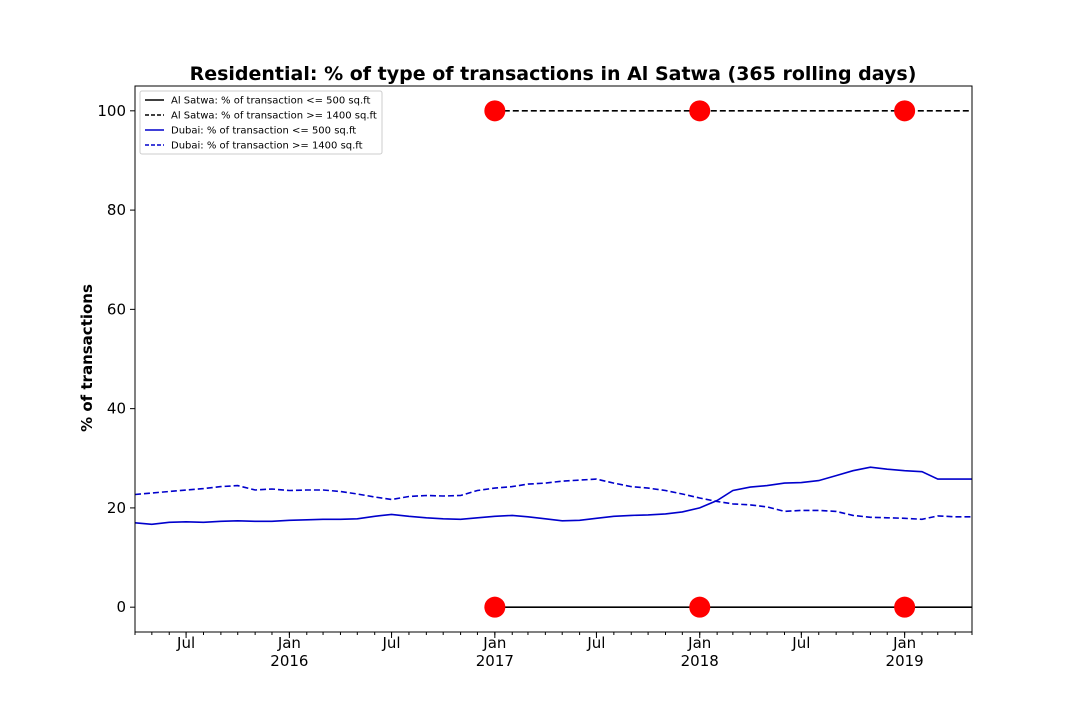 The image size is (1080, 720). Describe the element at coordinates (700, 661) in the screenshot. I see `x-tick-year-label: 2018` at that location.